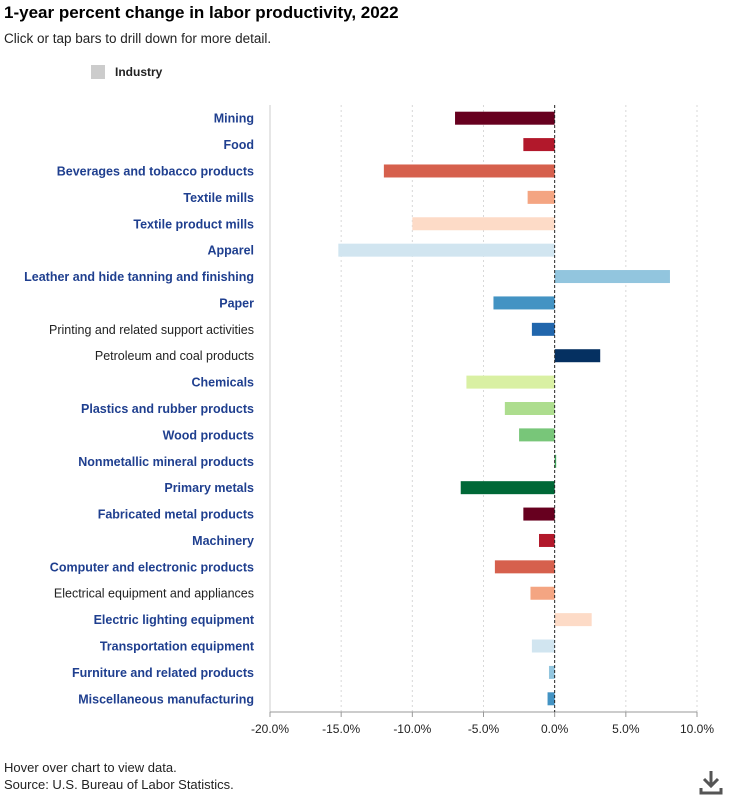 Image resolution: width=730 pixels, height=801 pixels. What do you see at coordinates (270, 729) in the screenshot?
I see `x-tick-label: -20.0%` at bounding box center [270, 729].